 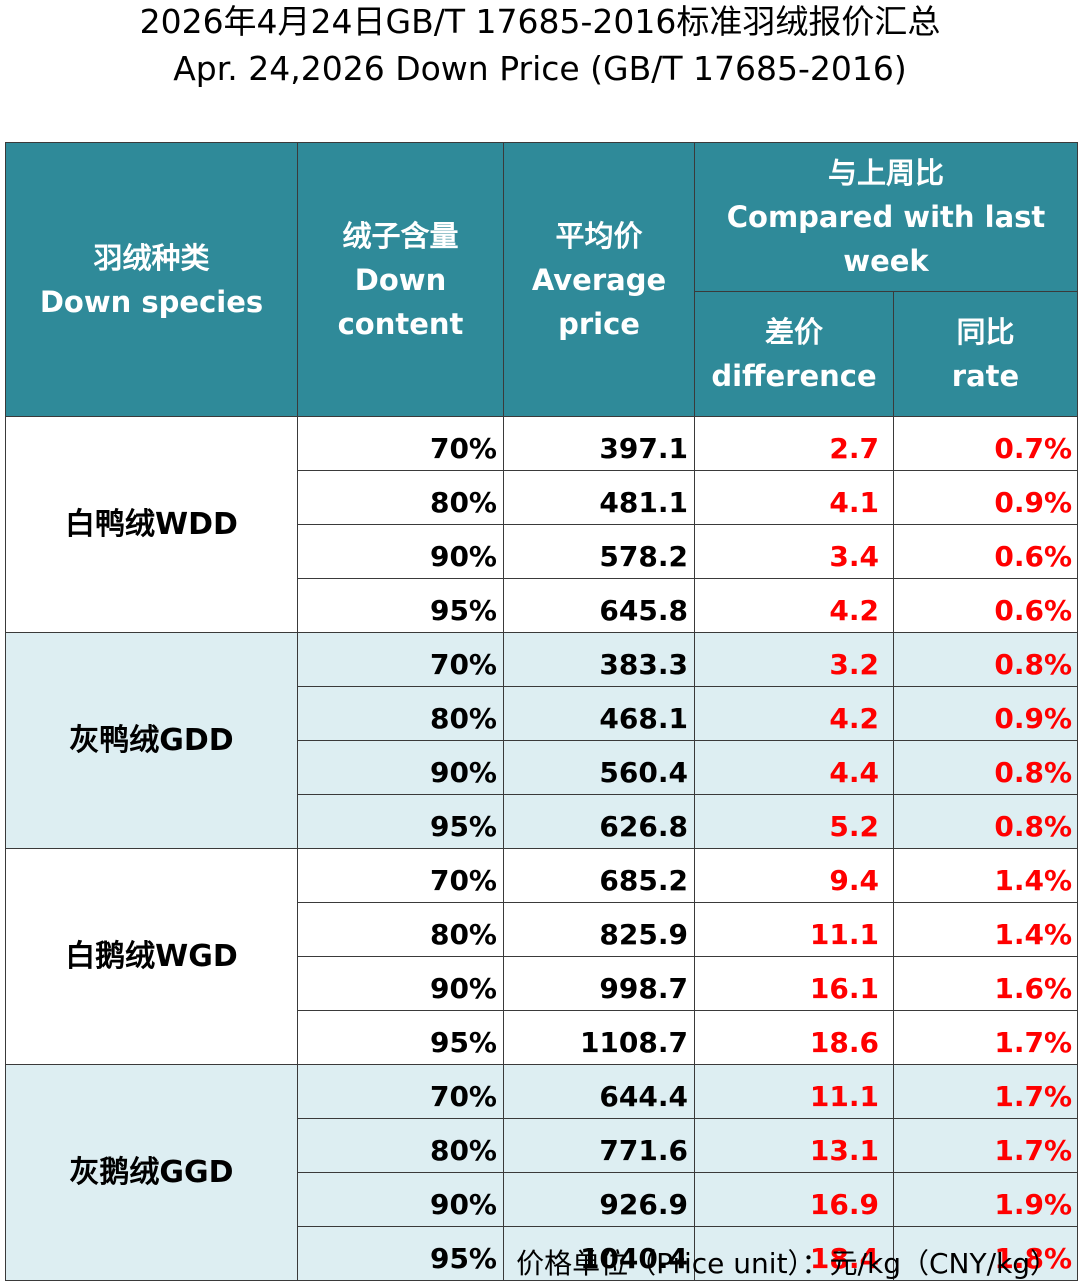 I want to click on species-cell: 灰鹅绒GGD, so click(x=151, y=1172).